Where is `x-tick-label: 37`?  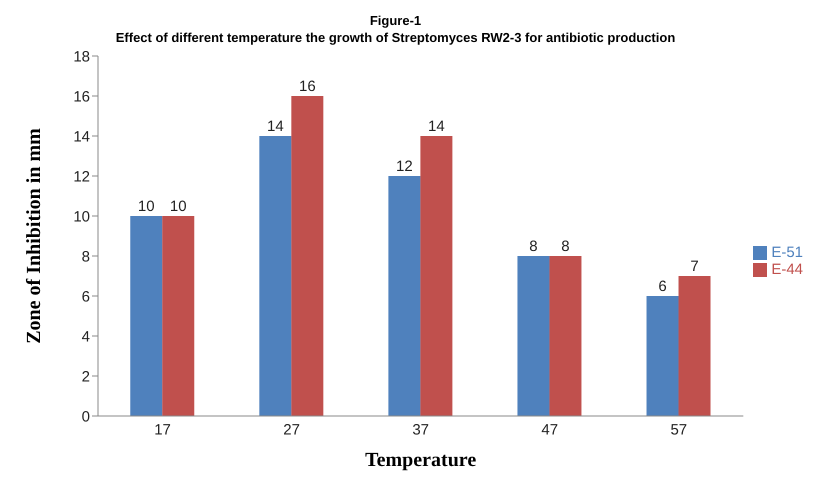 x-tick-label: 37 is located at coordinates (420, 430).